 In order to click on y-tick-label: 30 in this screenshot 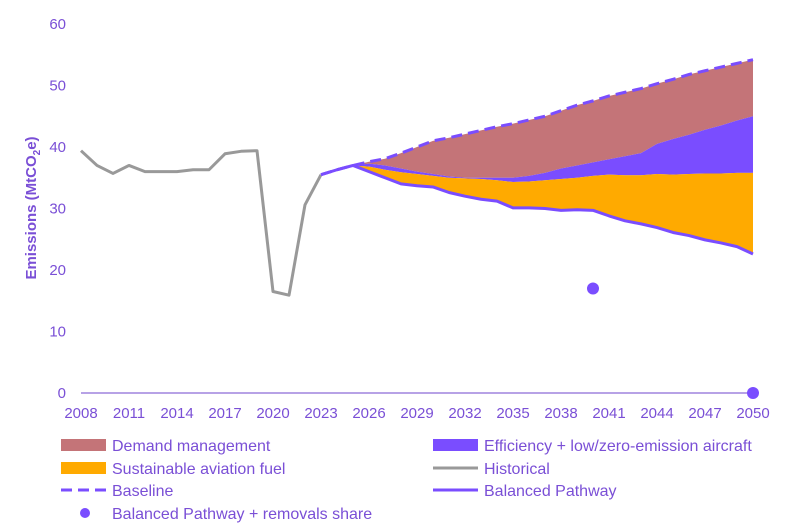, I will do `click(57, 209)`.